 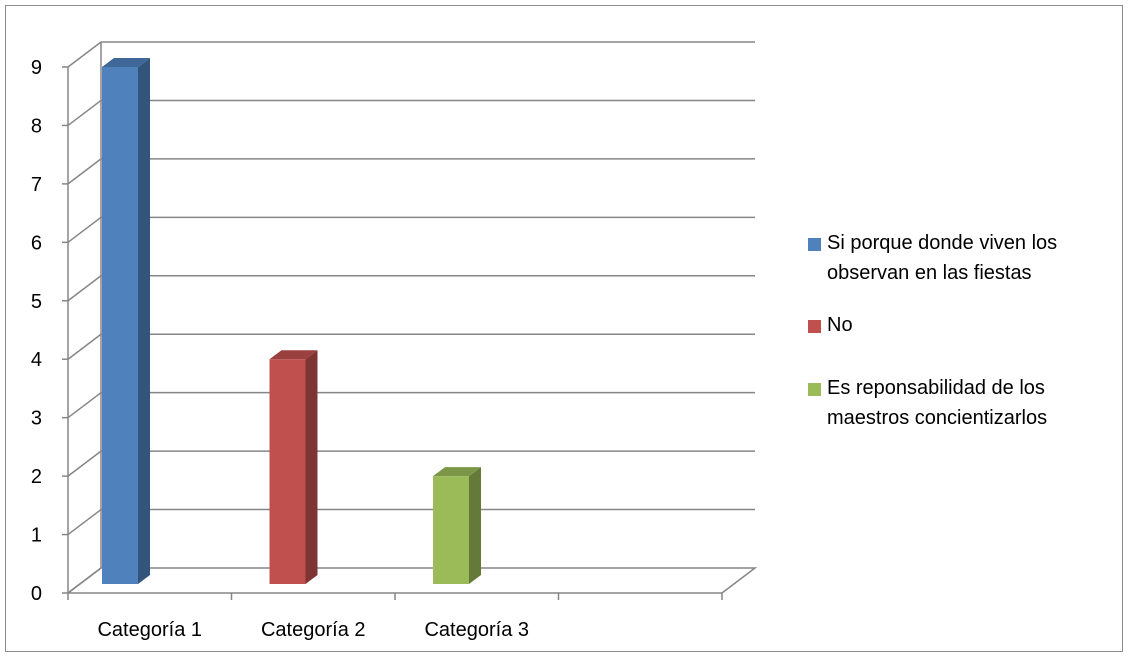 What do you see at coordinates (36, 419) in the screenshot?
I see `y-tick-label: 3` at bounding box center [36, 419].